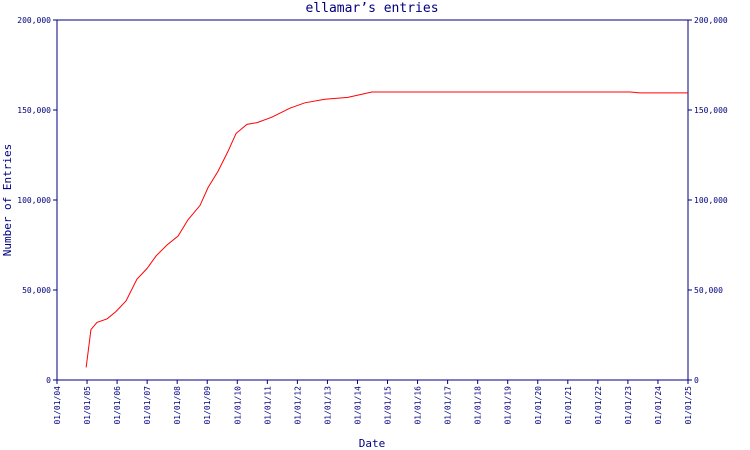 Image resolution: width=750 pixels, height=450 pixels. What do you see at coordinates (508, 405) in the screenshot?
I see `x-tick-label: 01/01/19` at bounding box center [508, 405].